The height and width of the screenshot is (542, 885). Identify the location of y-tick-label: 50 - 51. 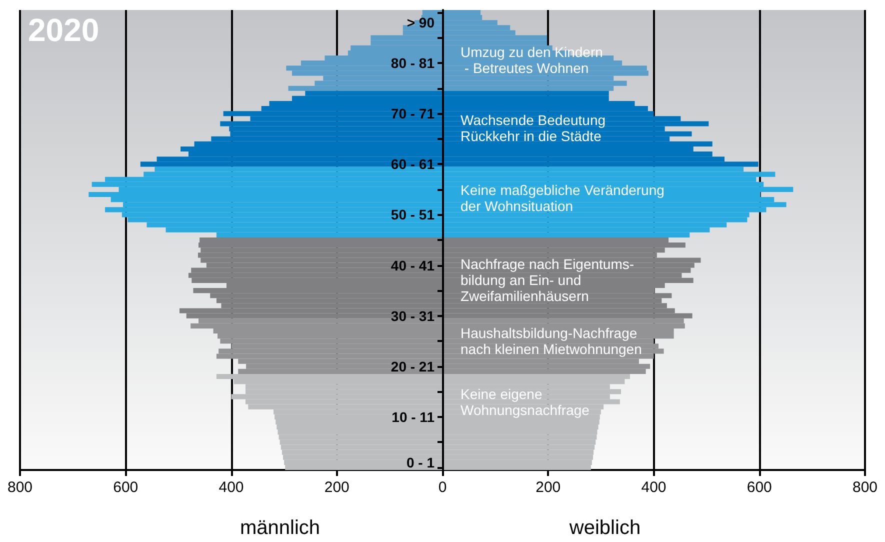
(412, 214).